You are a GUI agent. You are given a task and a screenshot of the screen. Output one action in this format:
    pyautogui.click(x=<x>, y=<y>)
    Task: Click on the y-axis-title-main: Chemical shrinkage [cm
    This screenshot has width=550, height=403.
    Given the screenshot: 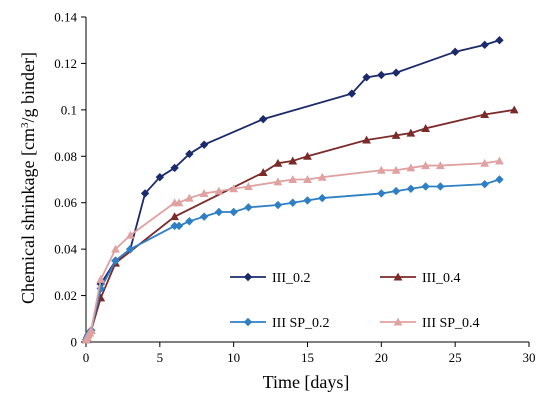 What is the action you would take?
    pyautogui.click(x=28, y=216)
    